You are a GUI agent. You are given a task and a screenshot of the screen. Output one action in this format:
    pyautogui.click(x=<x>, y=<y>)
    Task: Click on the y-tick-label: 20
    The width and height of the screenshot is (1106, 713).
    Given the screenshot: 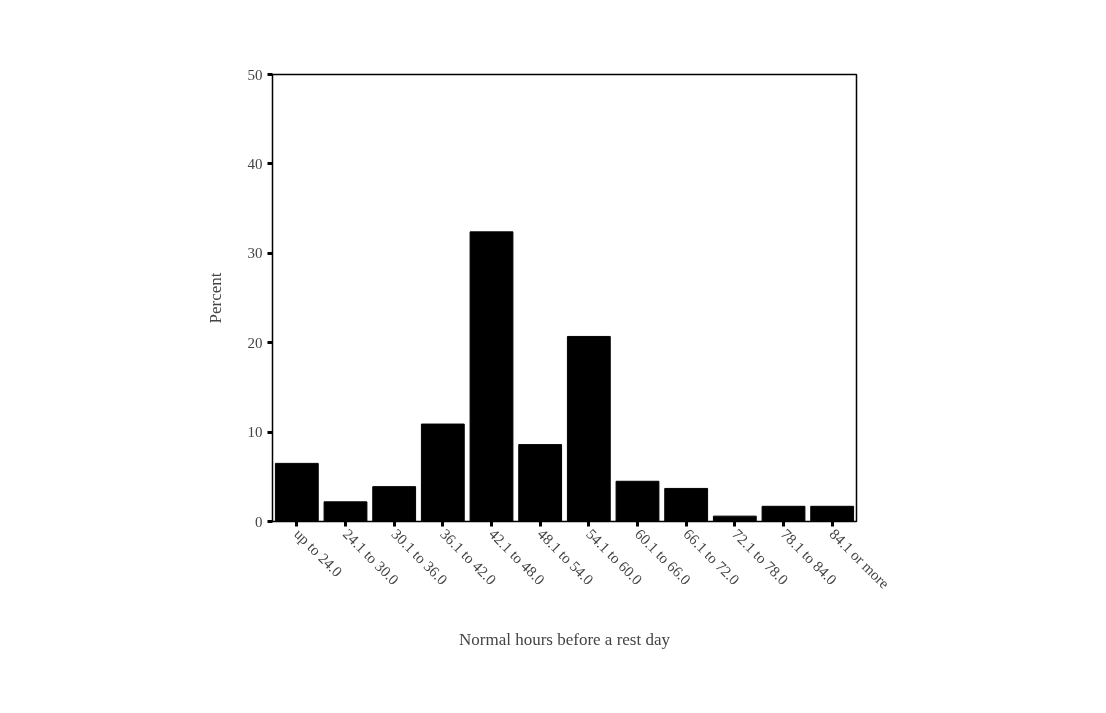 What is the action you would take?
    pyautogui.click(x=255, y=342)
    